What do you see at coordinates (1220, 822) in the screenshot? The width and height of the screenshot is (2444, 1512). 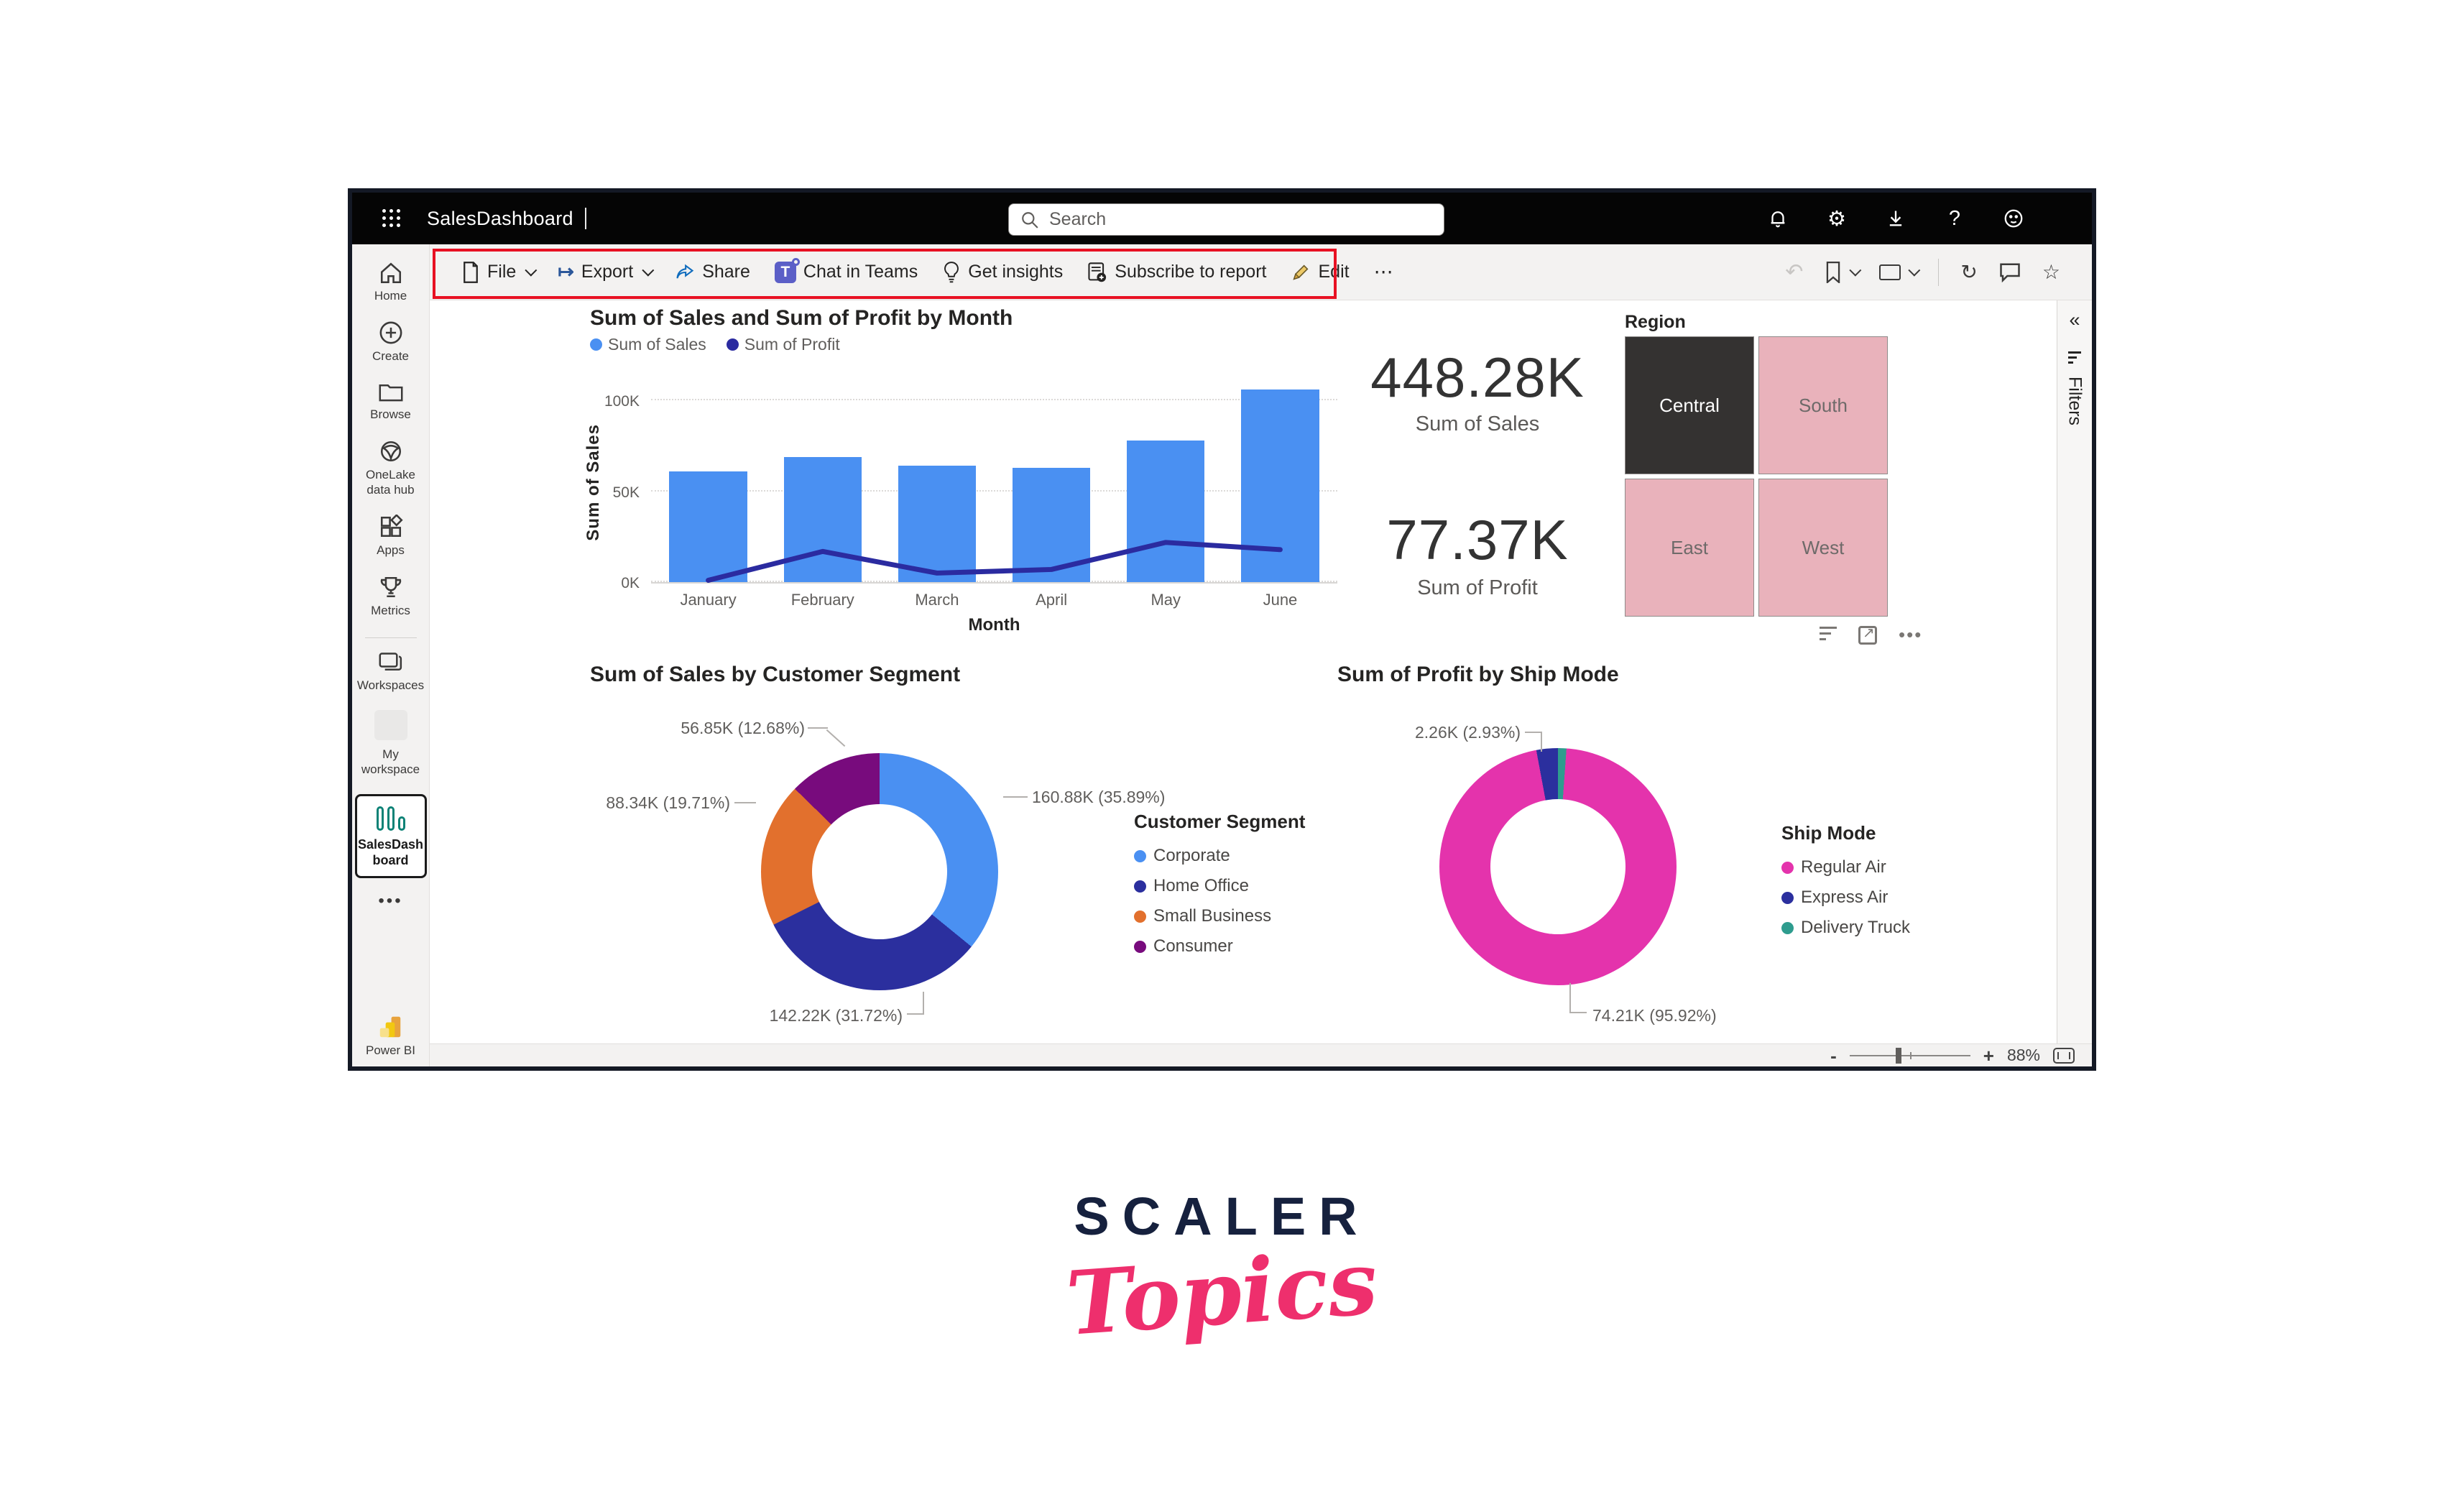 I see `legend-title: Customer Segment` at bounding box center [1220, 822].